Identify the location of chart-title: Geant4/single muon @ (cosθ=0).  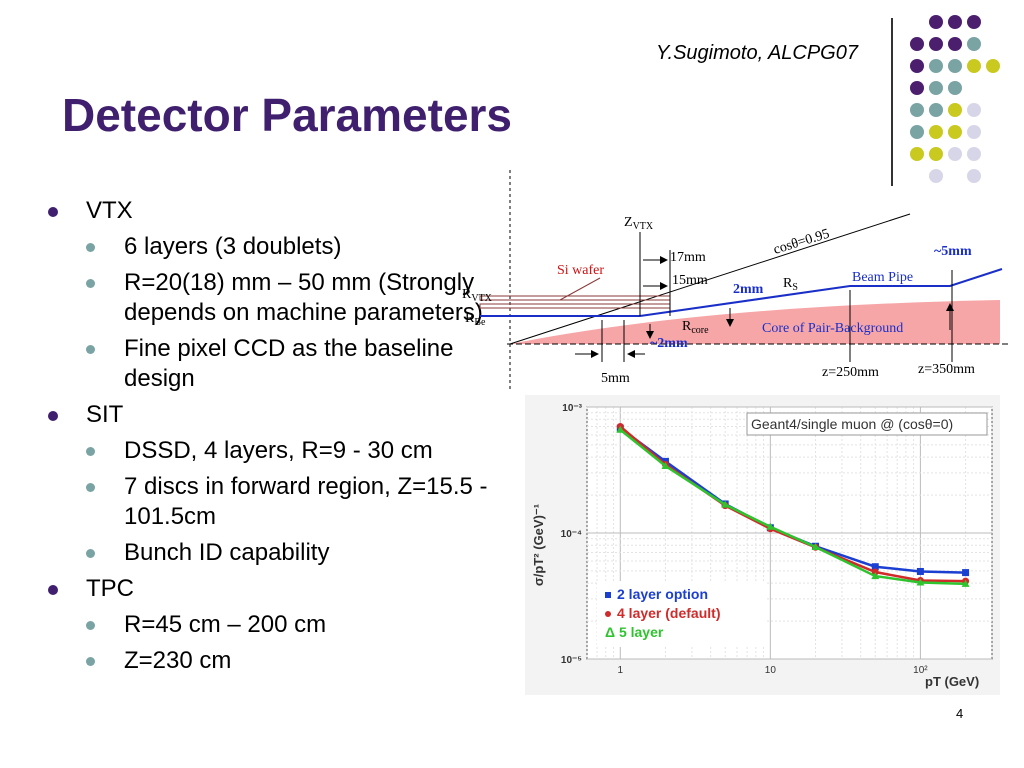
(852, 424).